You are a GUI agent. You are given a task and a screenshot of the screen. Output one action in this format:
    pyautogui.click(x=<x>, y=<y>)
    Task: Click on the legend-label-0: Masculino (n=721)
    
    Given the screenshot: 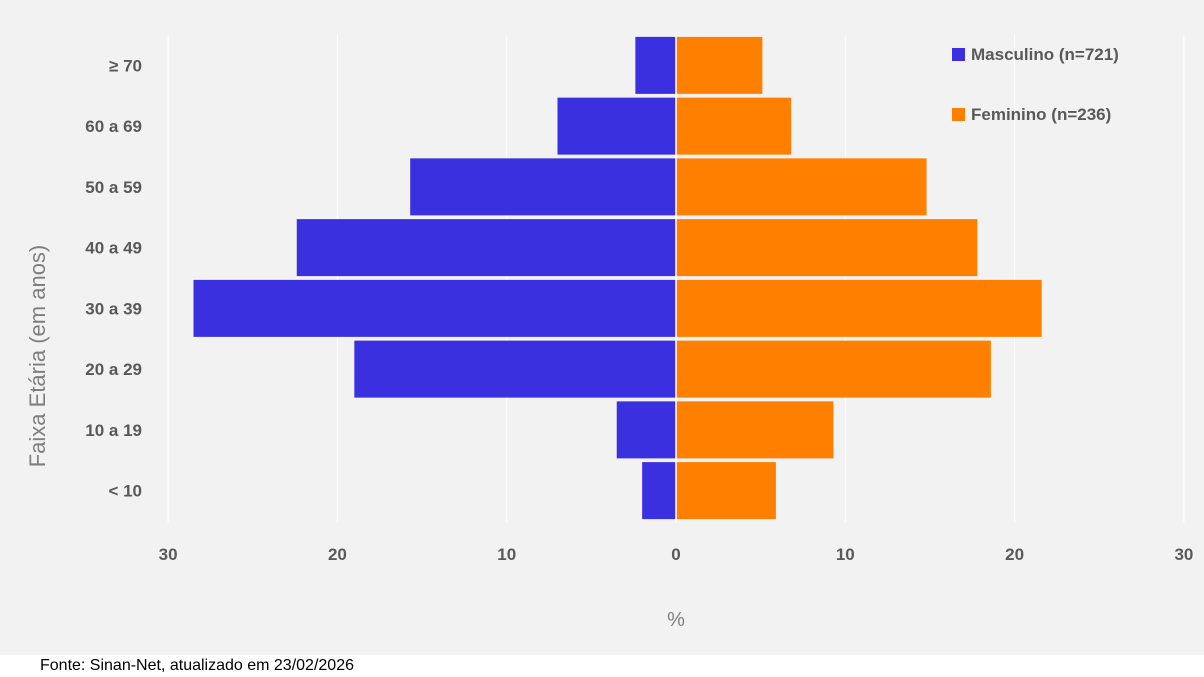 What is the action you would take?
    pyautogui.click(x=1045, y=54)
    